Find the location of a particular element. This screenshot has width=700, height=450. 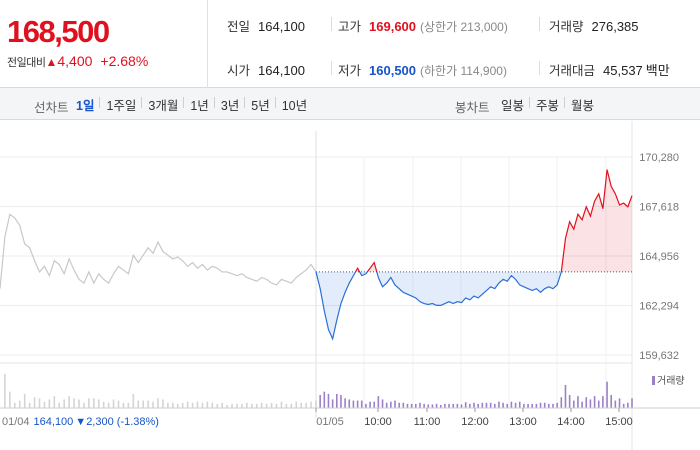

change-percent: +2.68% is located at coordinates (124, 61).